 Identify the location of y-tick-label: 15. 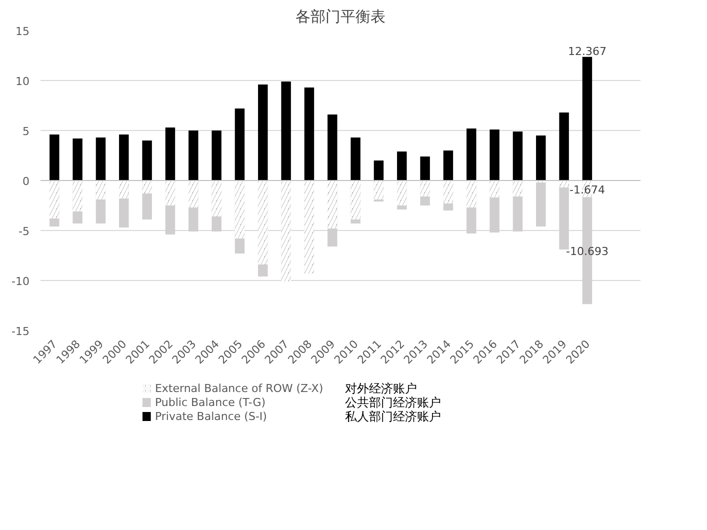
(23, 31).